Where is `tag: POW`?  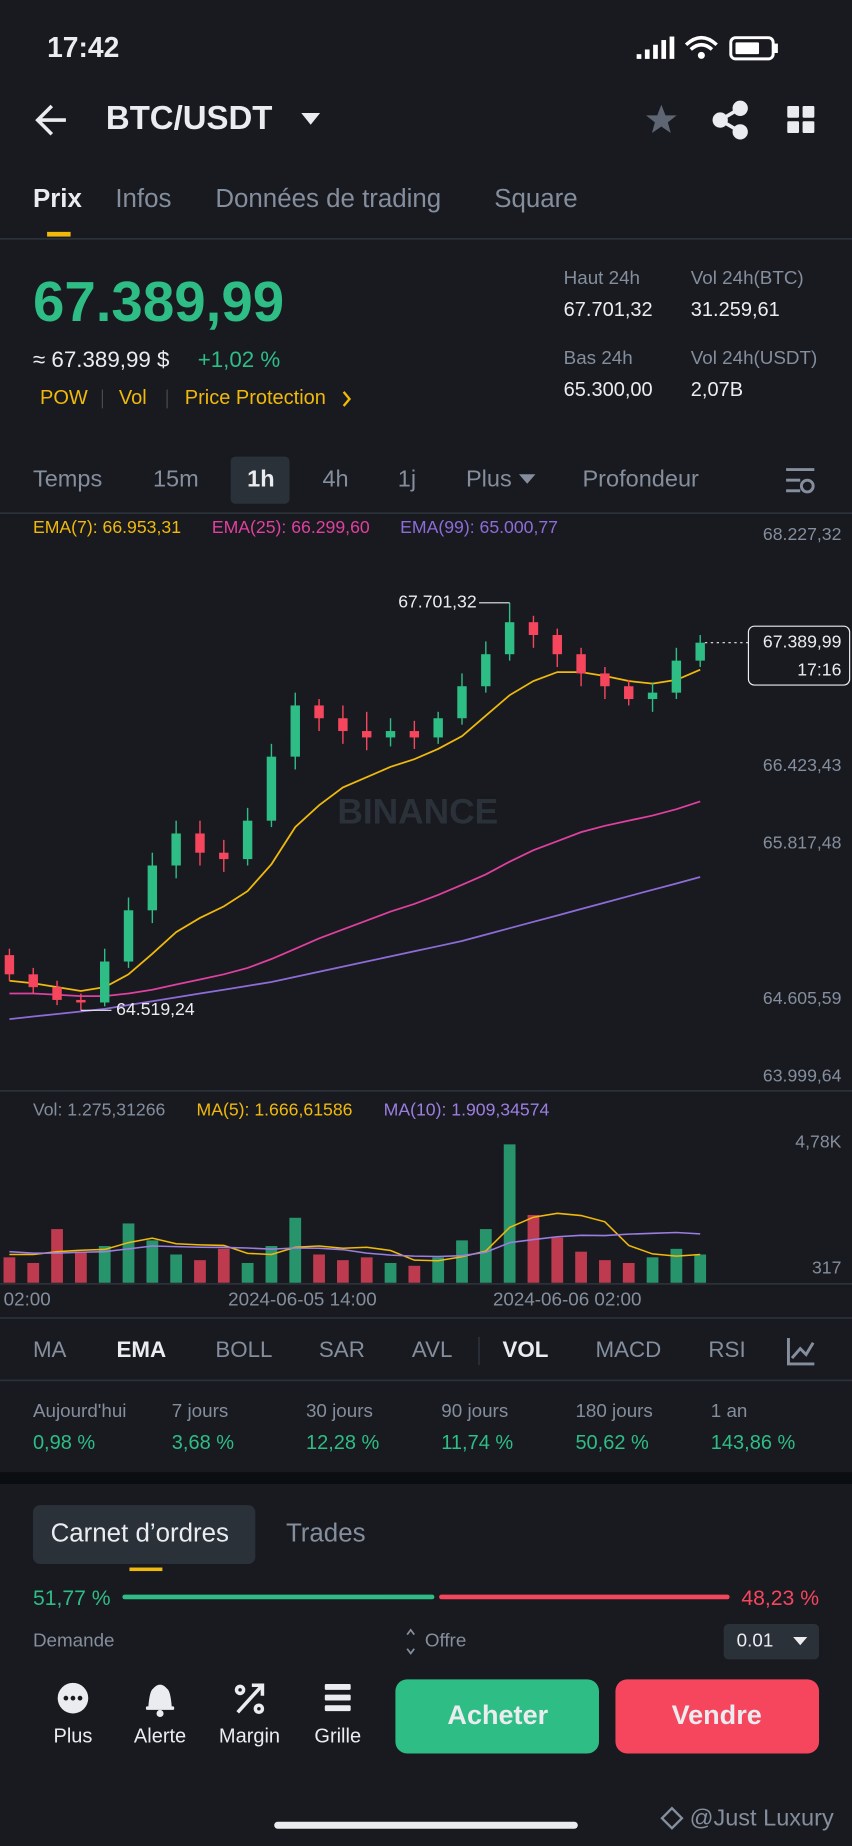 tag: POW is located at coordinates (64, 398).